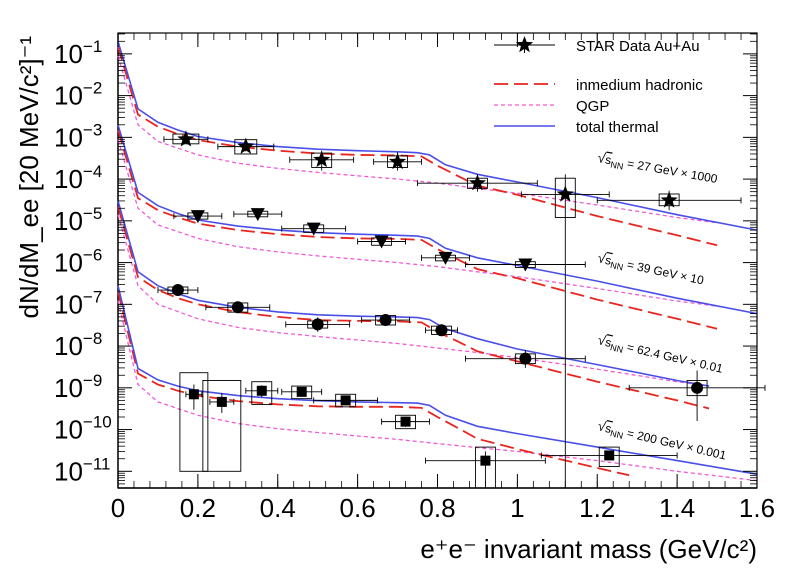 Image resolution: width=789 pixels, height=572 pixels. Describe the element at coordinates (92, 171) in the screenshot. I see `y-tick-exponent: −4` at that location.